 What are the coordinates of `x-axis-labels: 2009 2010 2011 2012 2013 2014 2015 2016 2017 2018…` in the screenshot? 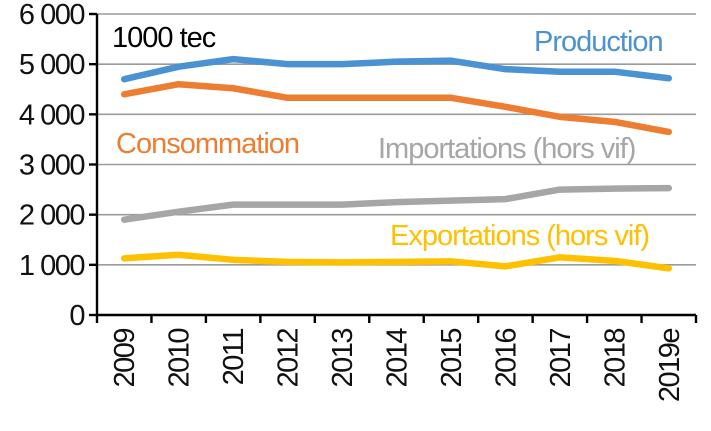 It's located at (397, 365).